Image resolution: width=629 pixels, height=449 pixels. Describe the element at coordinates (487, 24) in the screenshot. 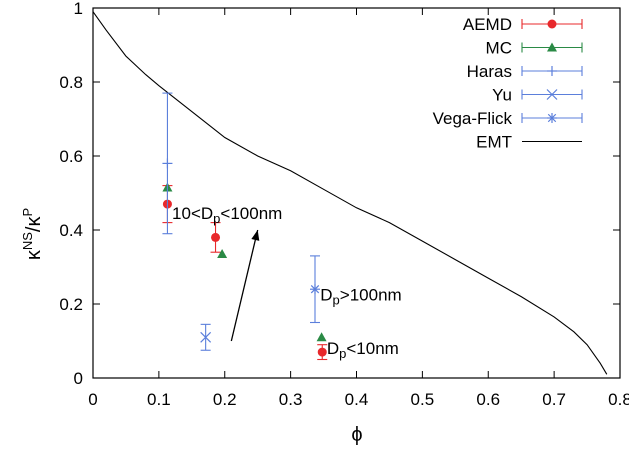

I see `legend-label-aemd: AEMD` at that location.